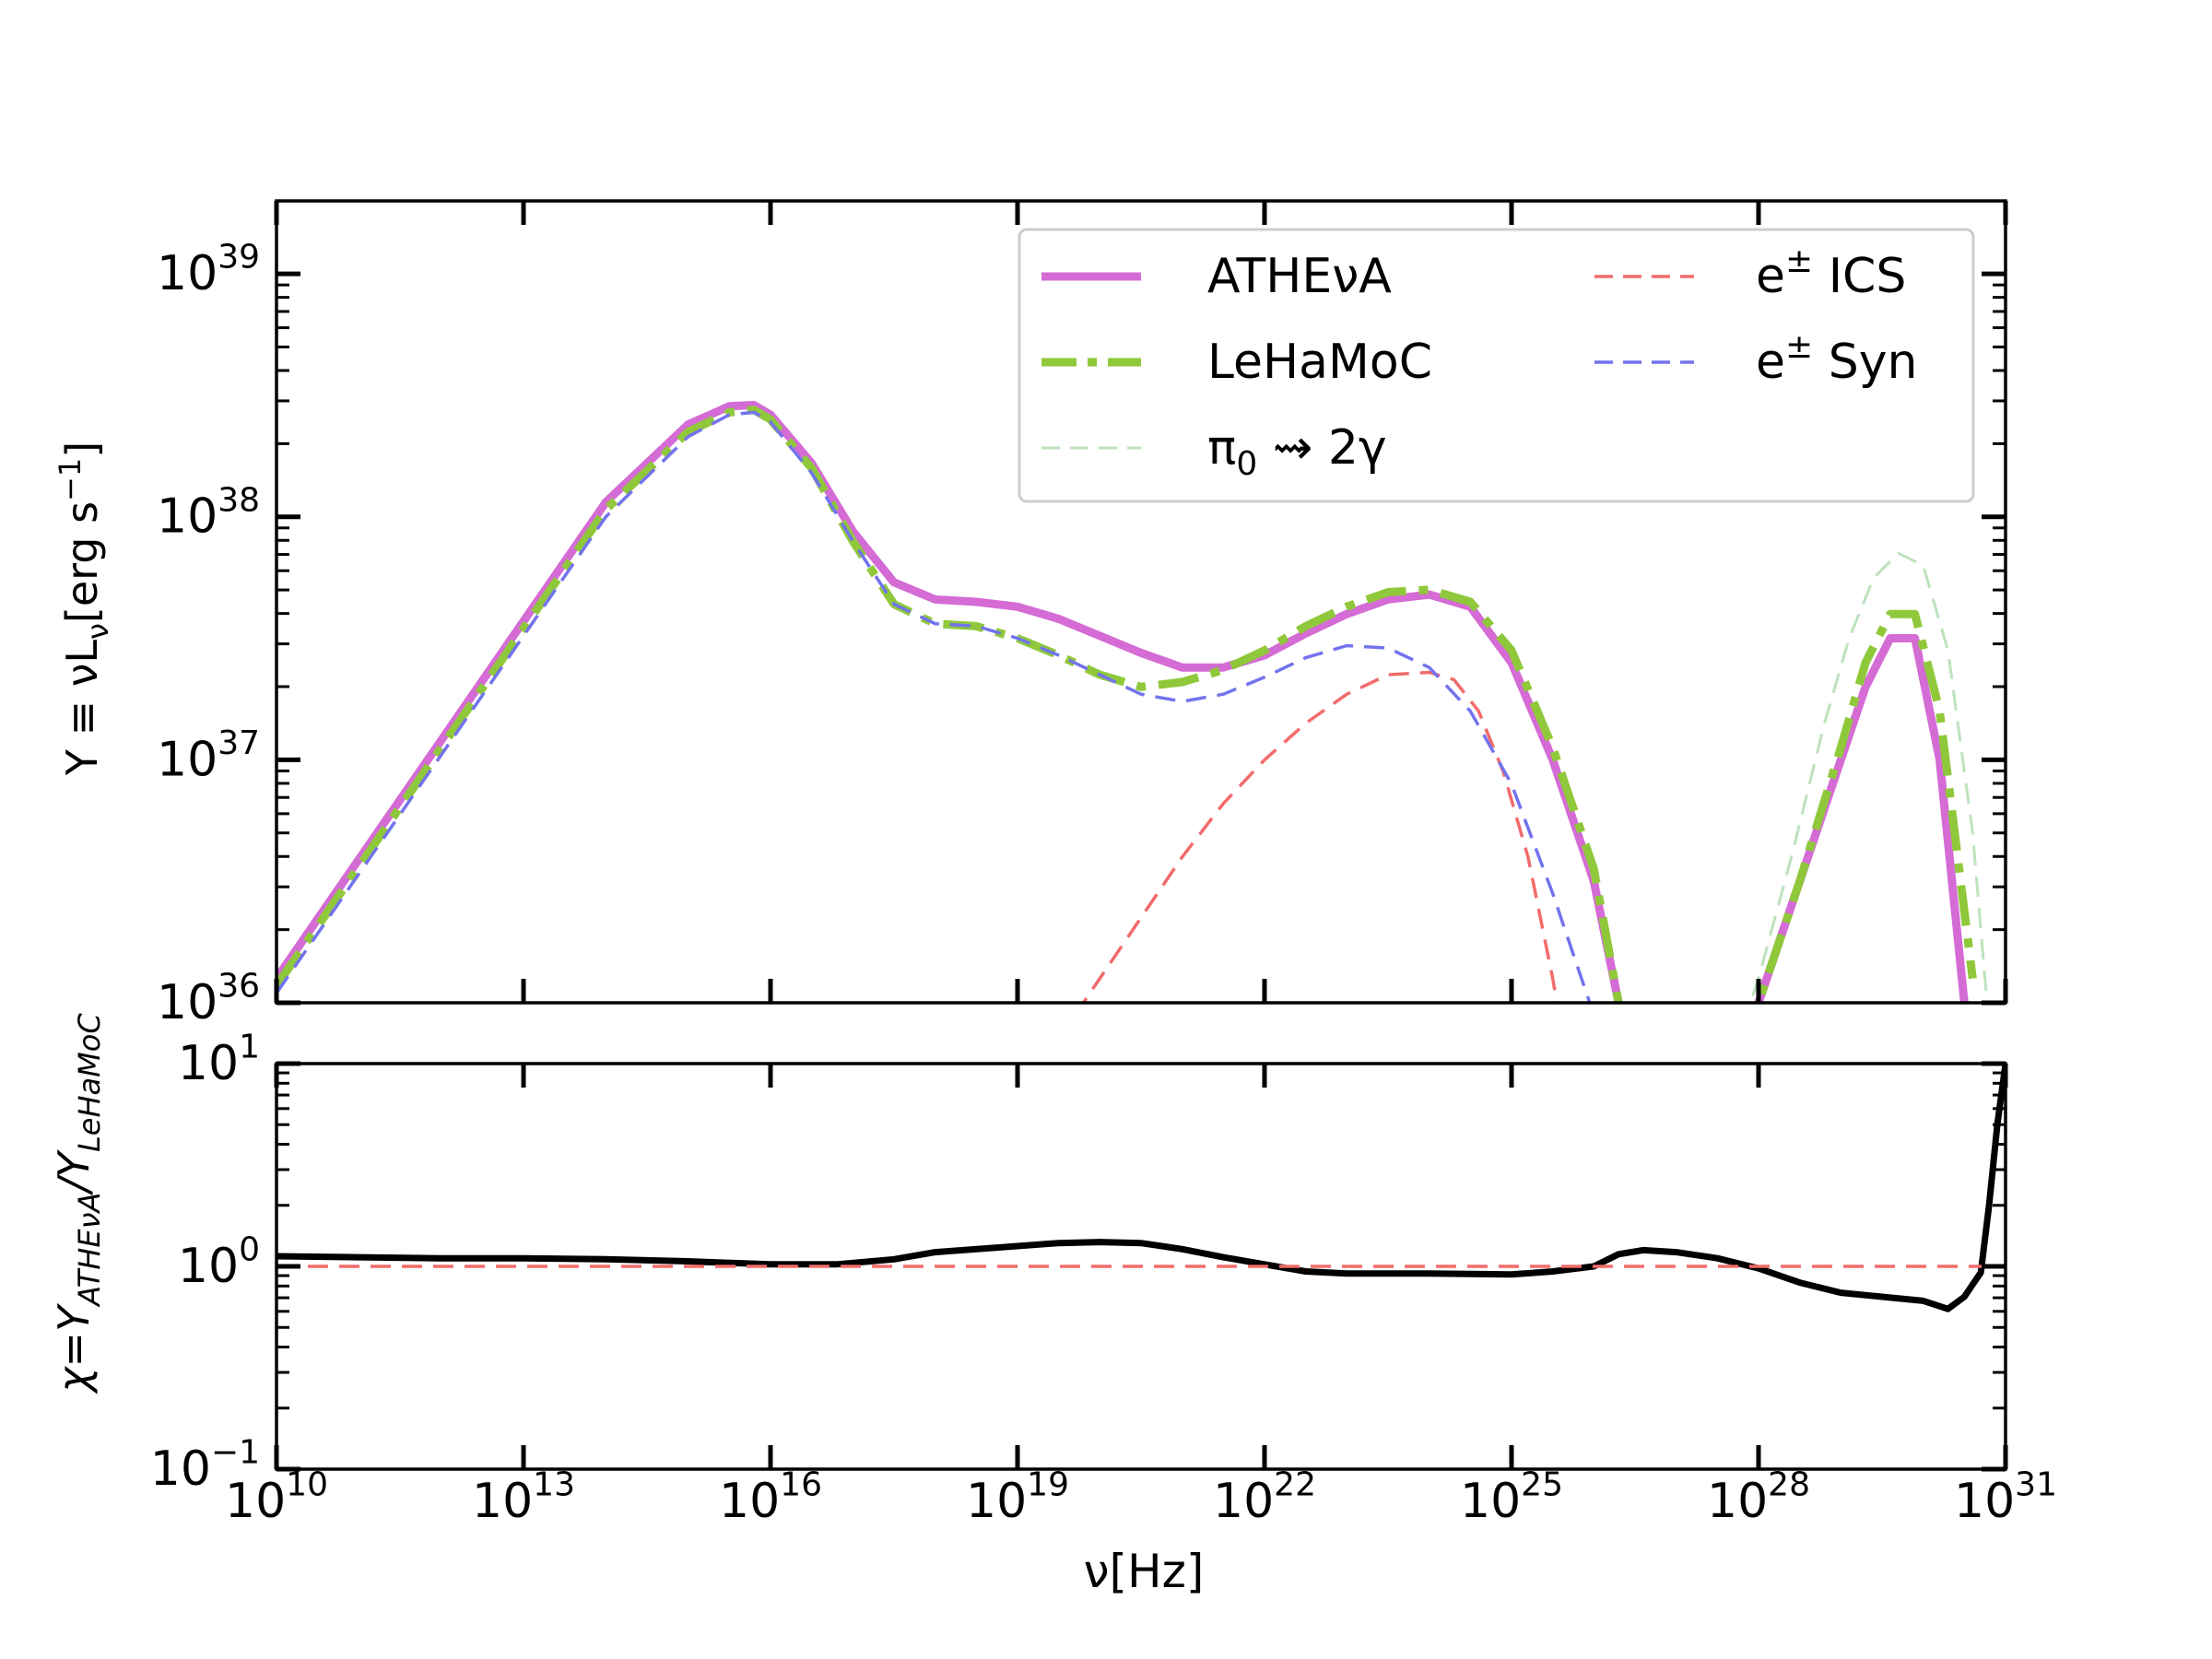  I want to click on legend: ATHEνA LeHaMoC π0 ⇝ 2γ e± ICS e± Syn, so click(1496, 365).